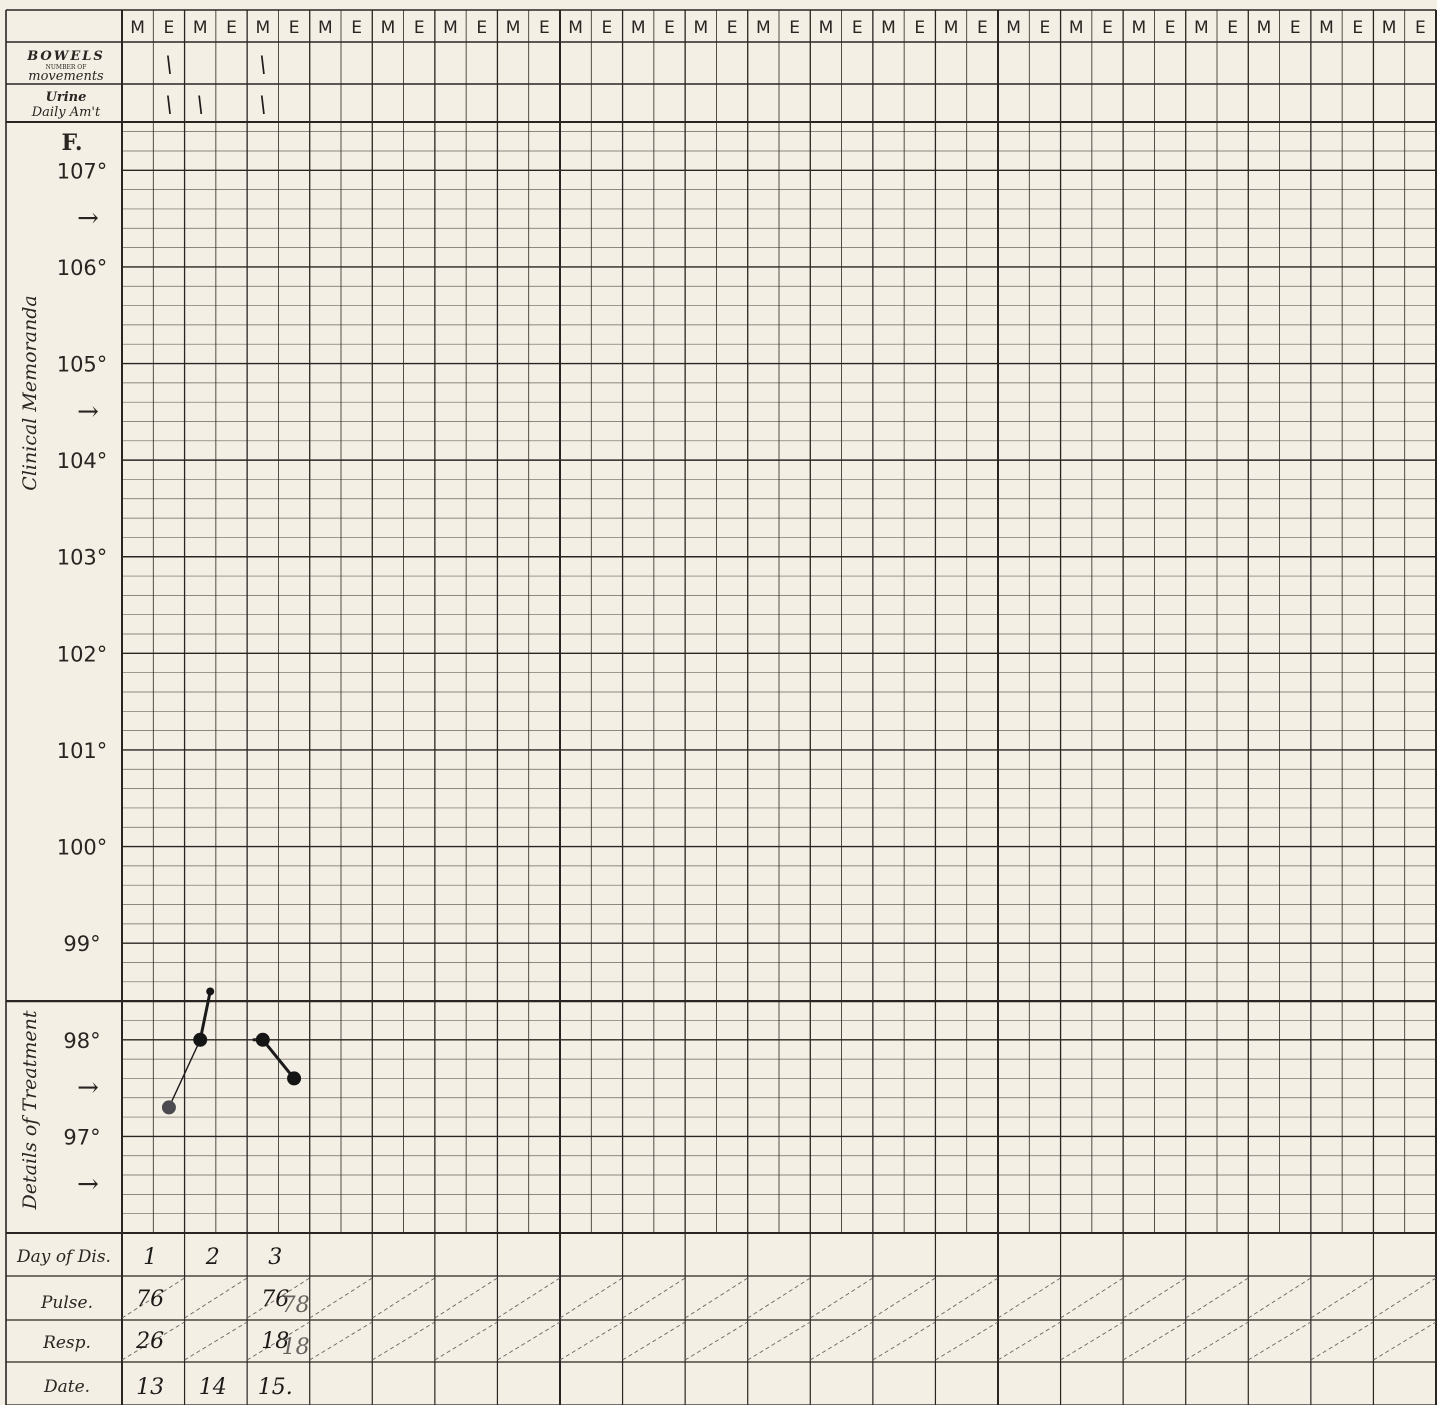  I want to click on y-tick-label: 97°, so click(81, 1137).